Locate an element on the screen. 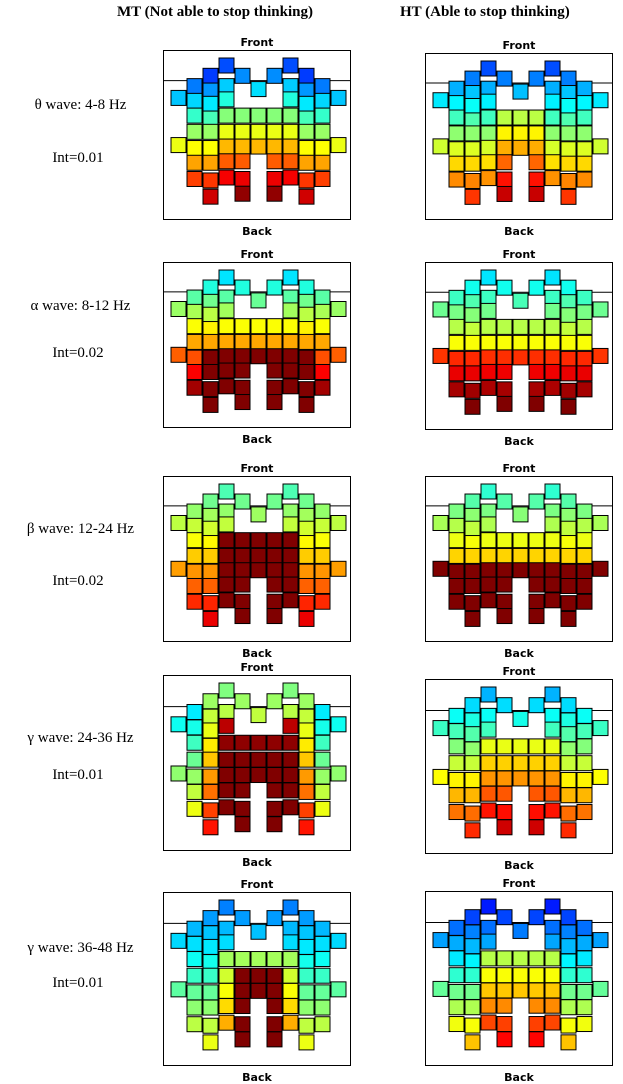 Image resolution: width=623 pixels, height=1084 pixels. front-label: Front is located at coordinates (519, 468).